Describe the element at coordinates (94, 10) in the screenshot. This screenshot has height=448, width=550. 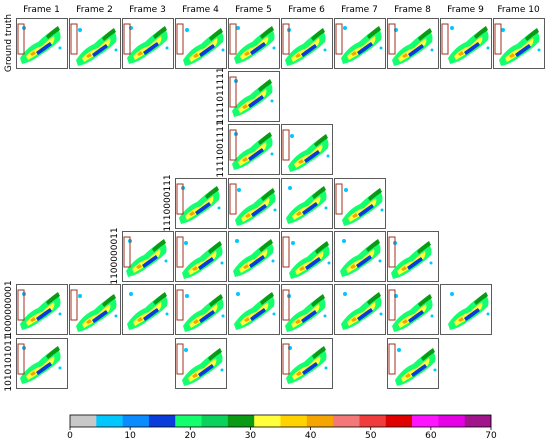
I see `column-header: Frame 2` at that location.